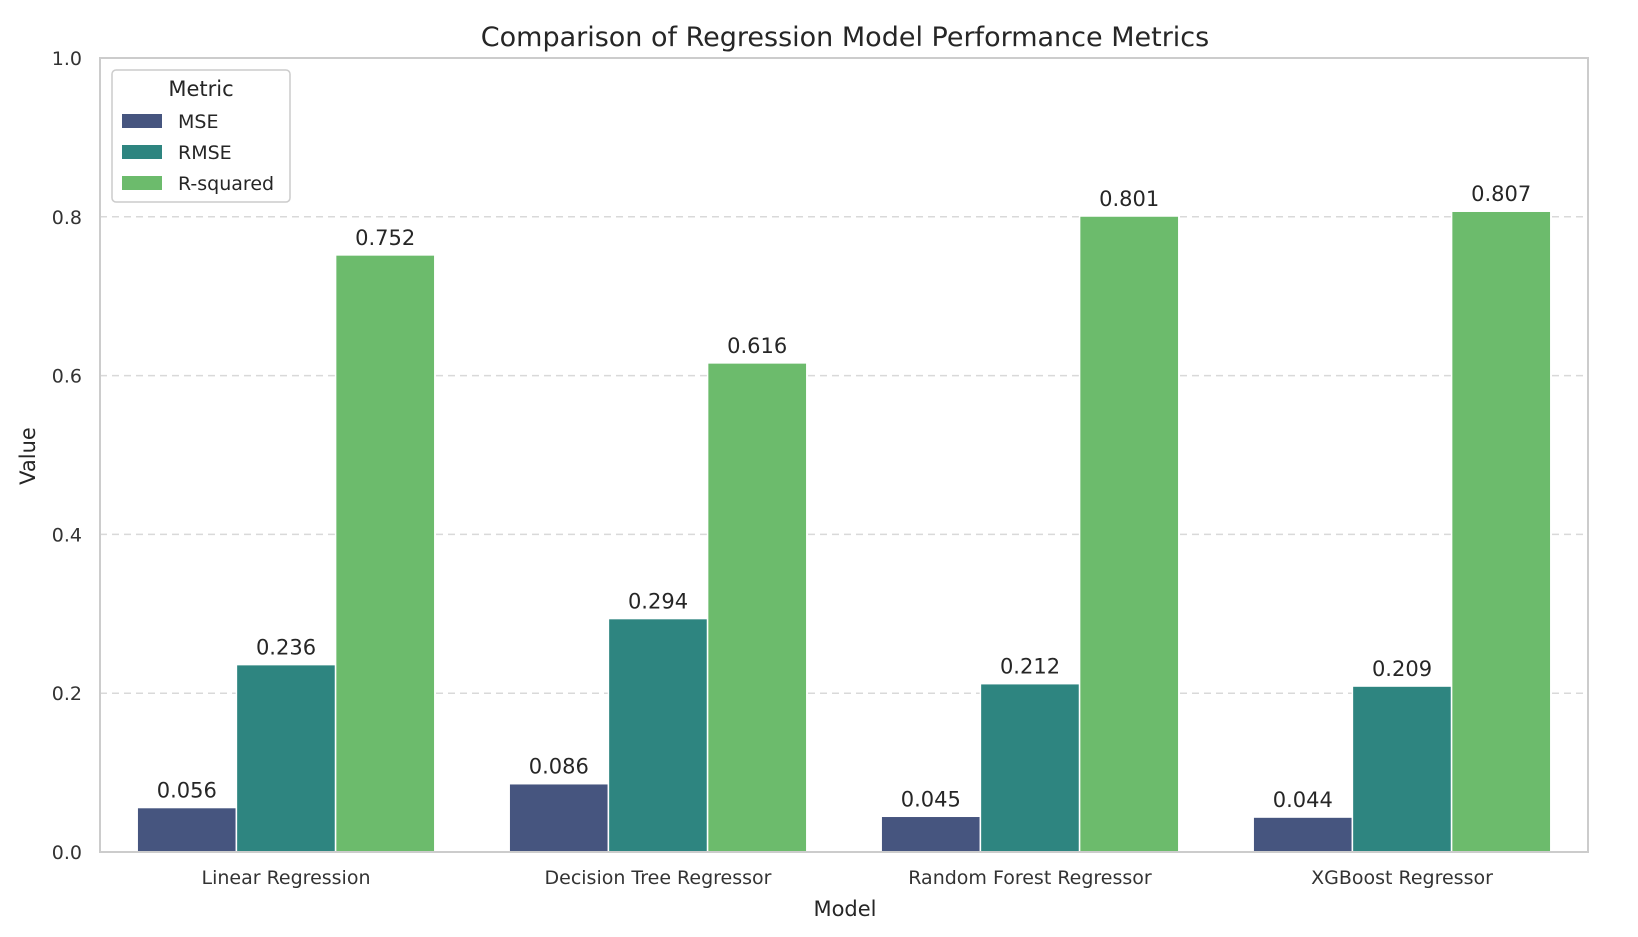 This screenshot has height=937, width=1638. Describe the element at coordinates (658, 602) in the screenshot. I see `bar-value-label: 0.294` at that location.